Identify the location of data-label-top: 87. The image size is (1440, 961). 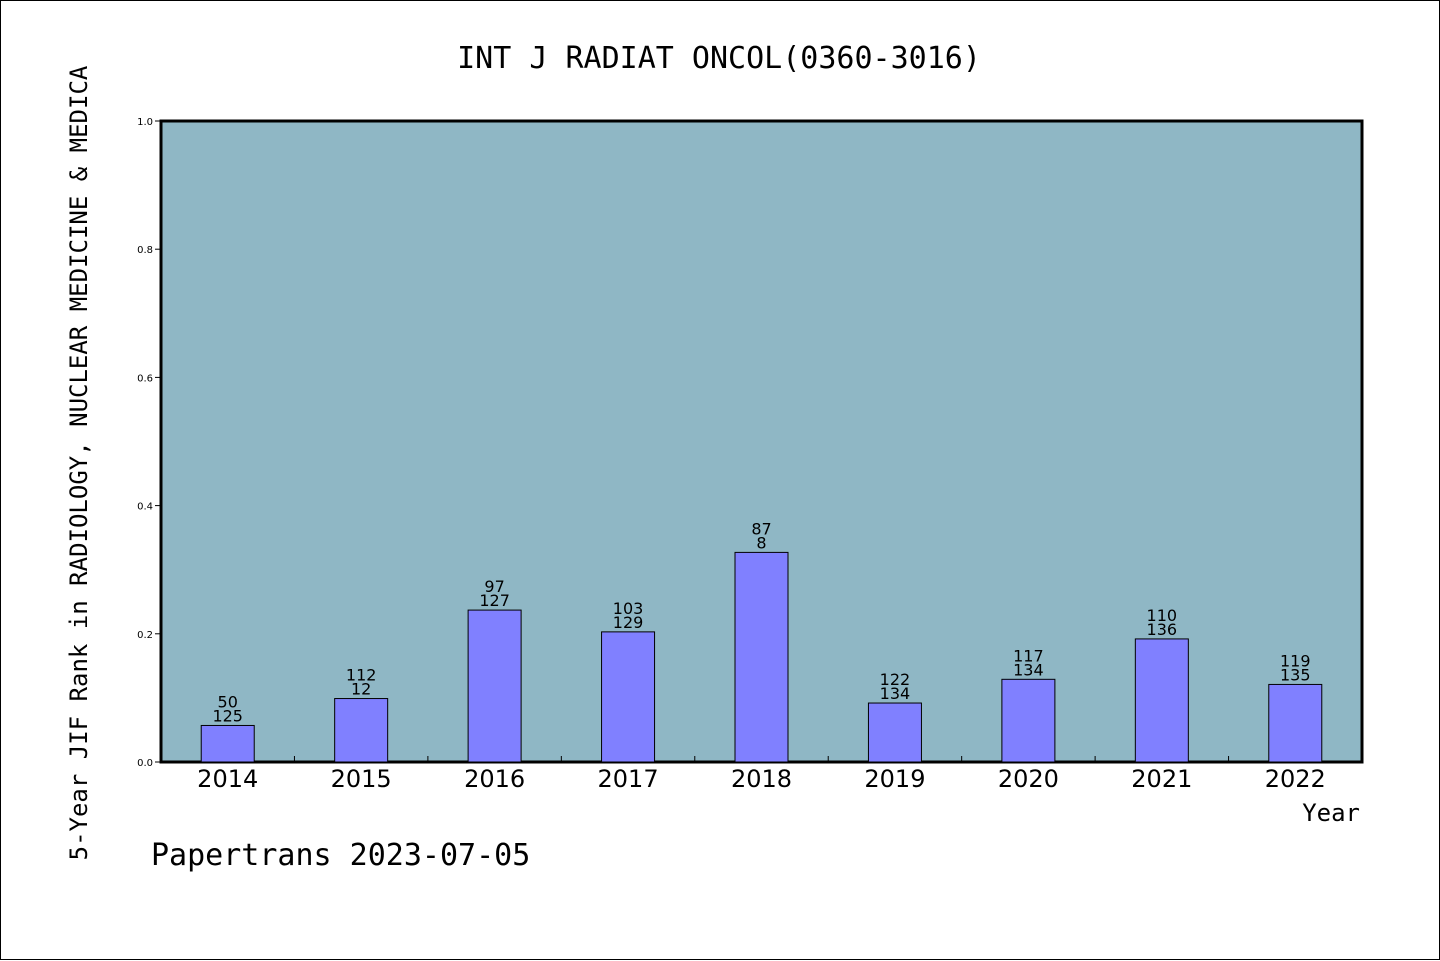
(761, 528).